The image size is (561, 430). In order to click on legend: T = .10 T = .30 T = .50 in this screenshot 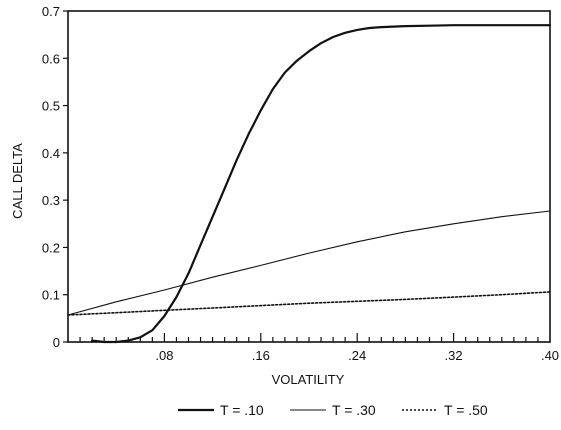, I will do `click(333, 410)`.